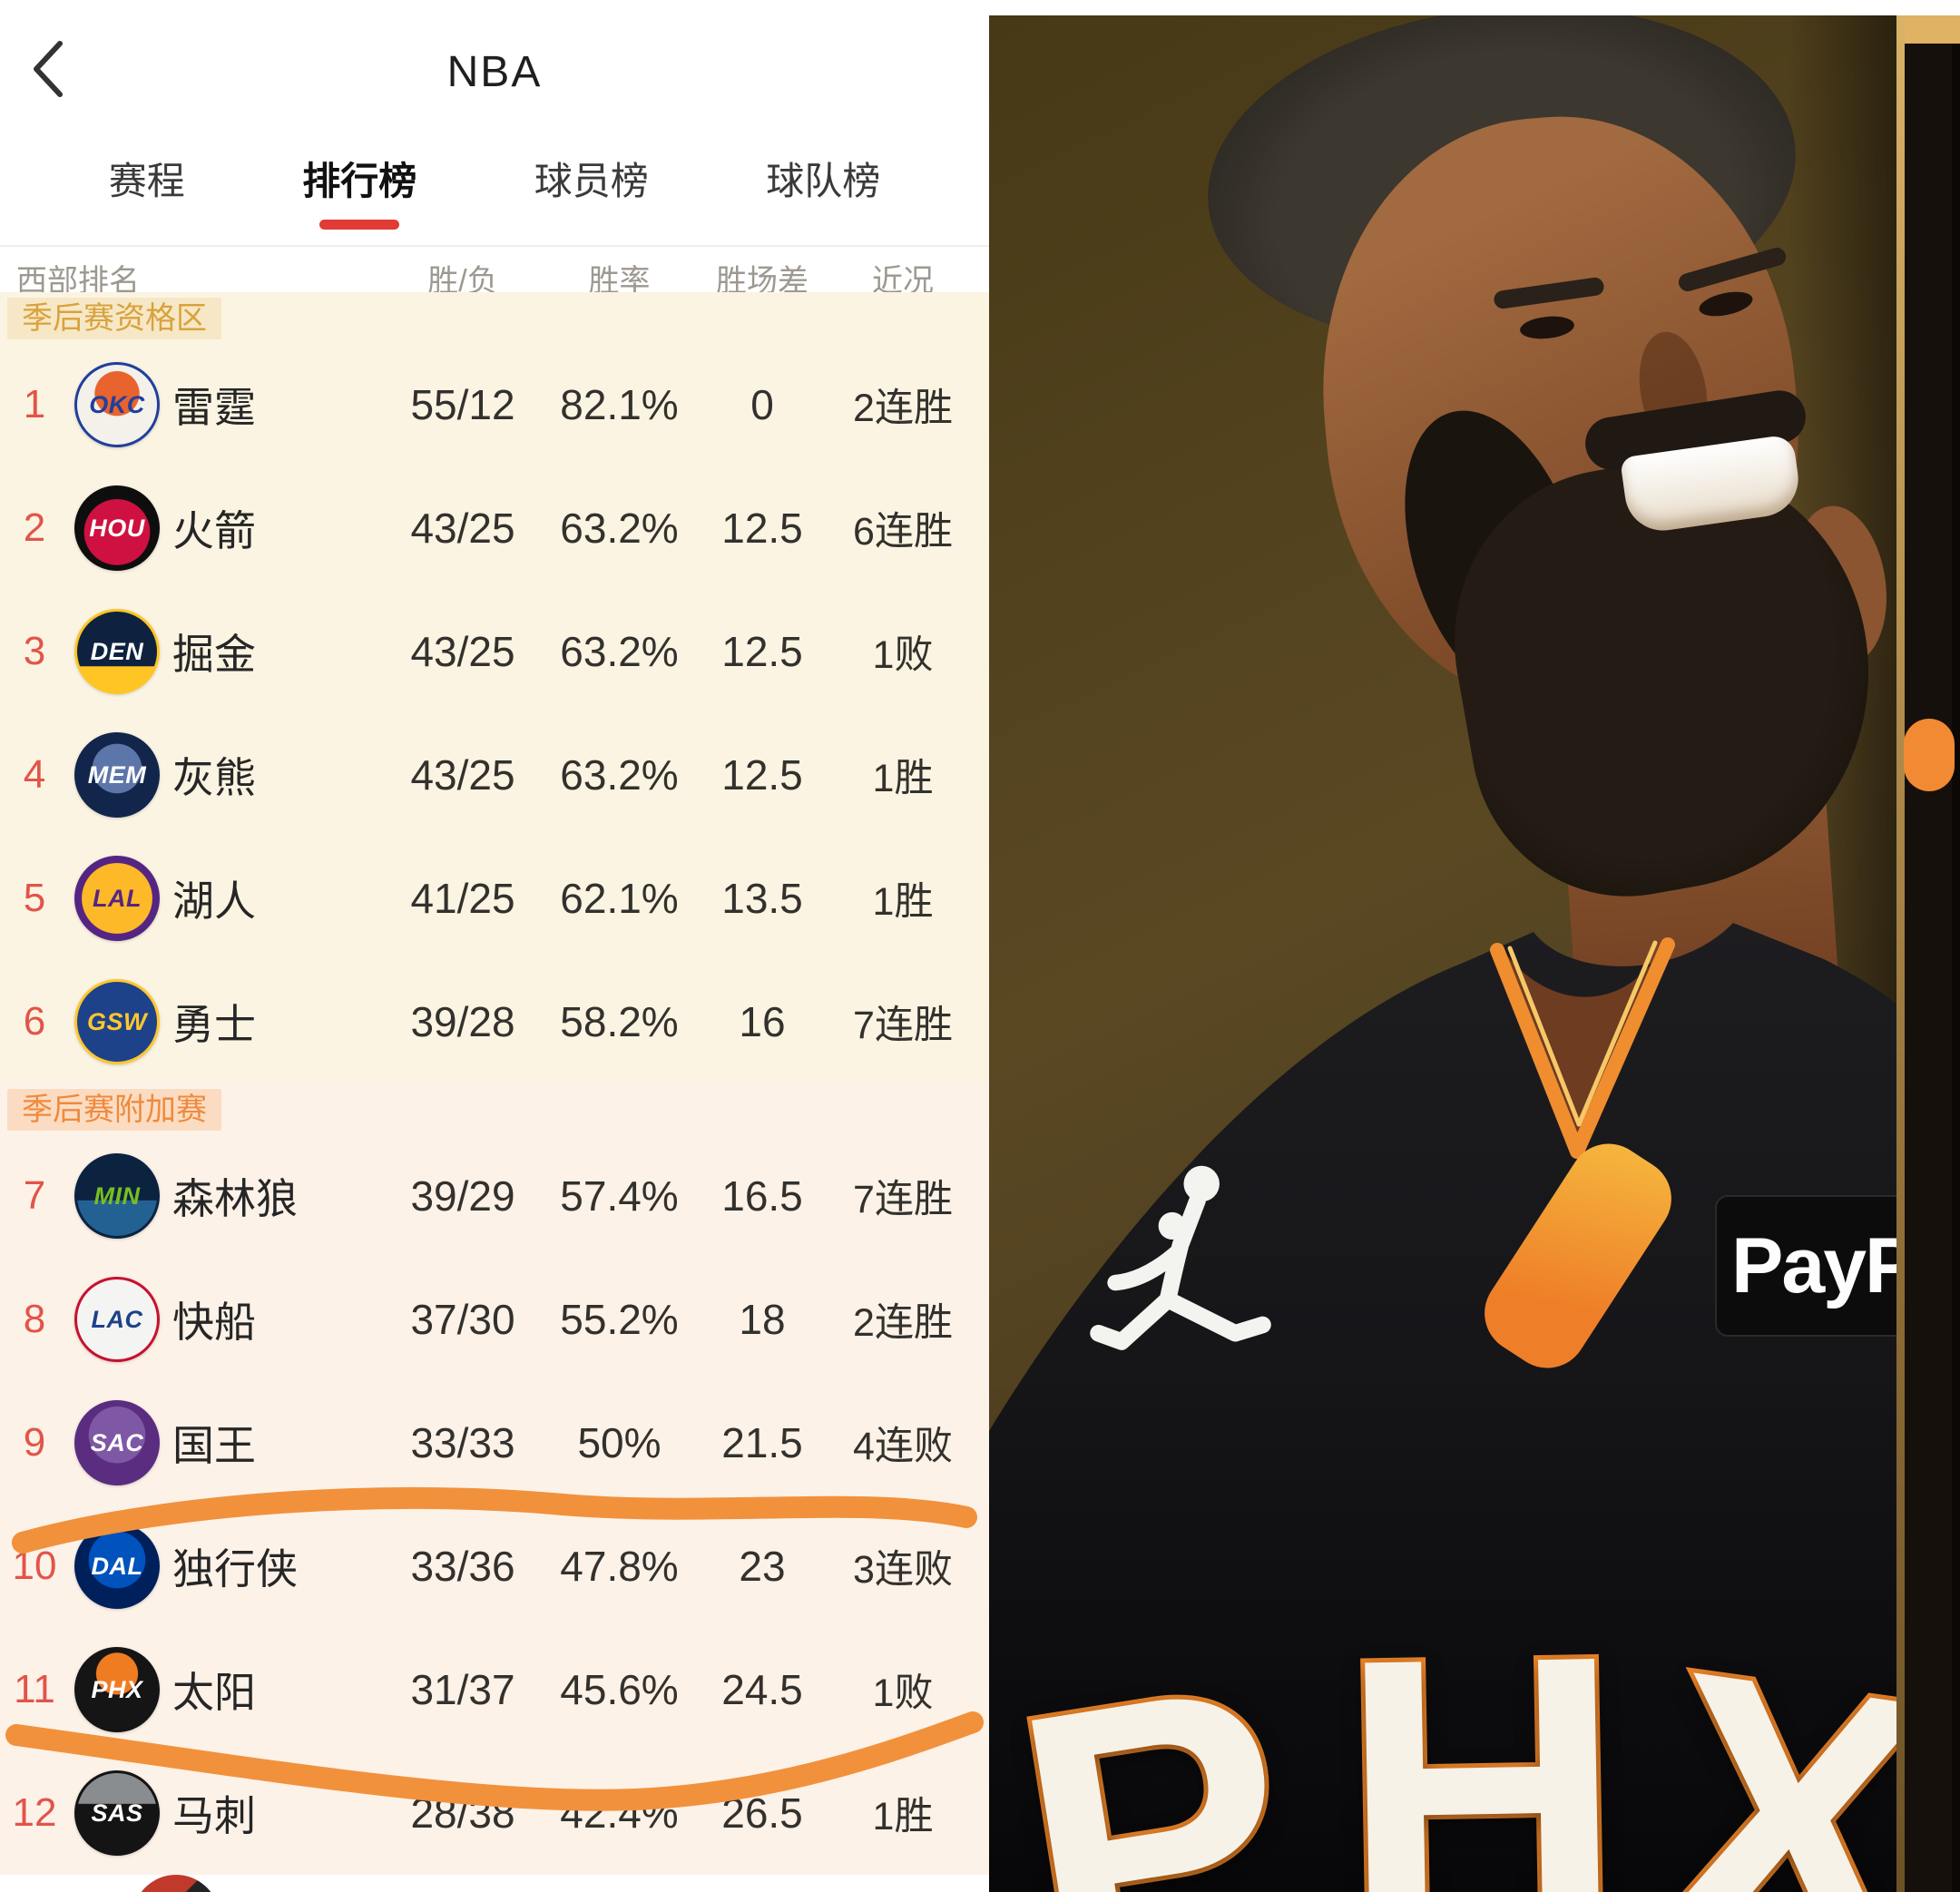 The width and height of the screenshot is (1960, 1892). I want to click on table-row: 4 MEM 灰熊 43/25 63.2% 12.5 1胜, so click(494, 775).